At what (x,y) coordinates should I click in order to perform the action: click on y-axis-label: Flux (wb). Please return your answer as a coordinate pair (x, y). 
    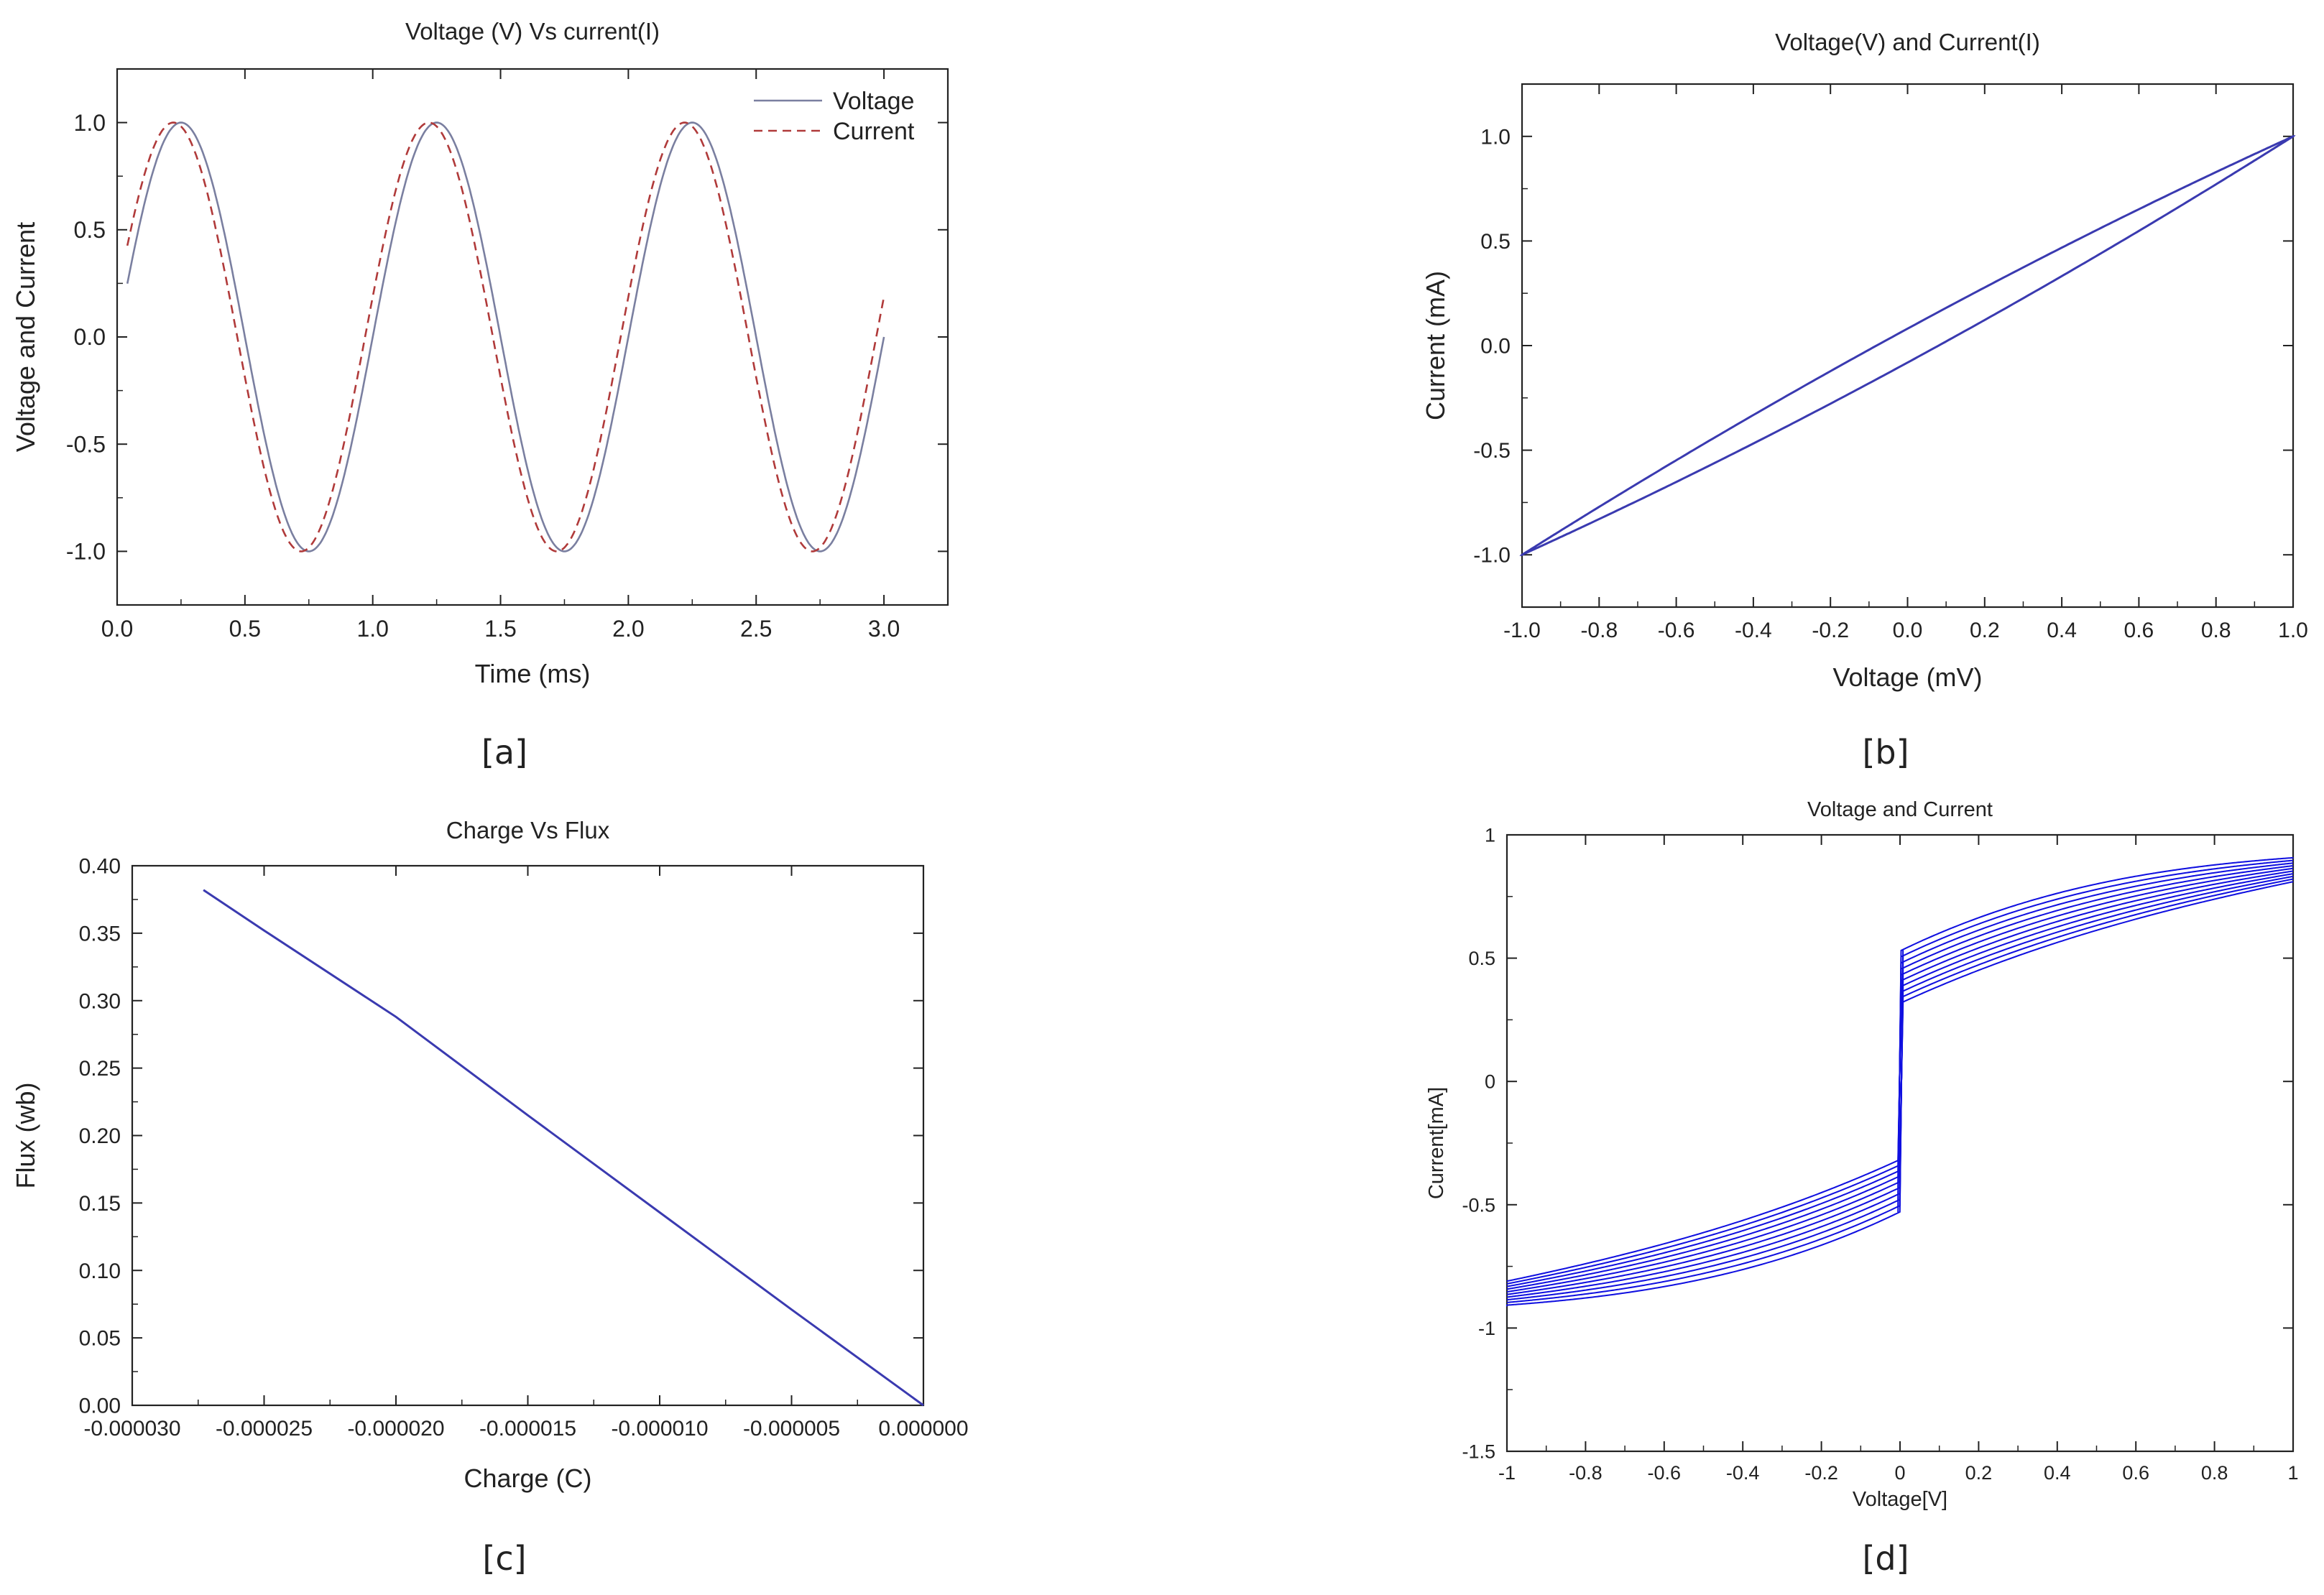
    Looking at the image, I should click on (25, 1135).